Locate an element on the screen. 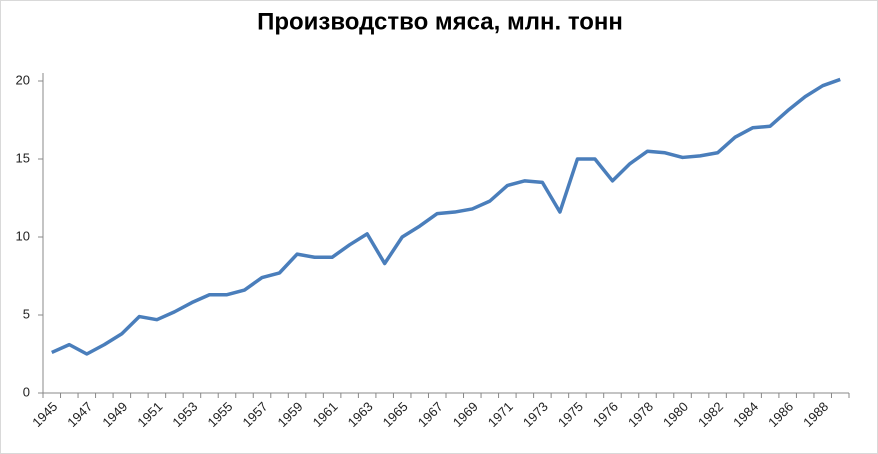 The height and width of the screenshot is (454, 878). y-tick-label: 10 is located at coordinates (23, 235).